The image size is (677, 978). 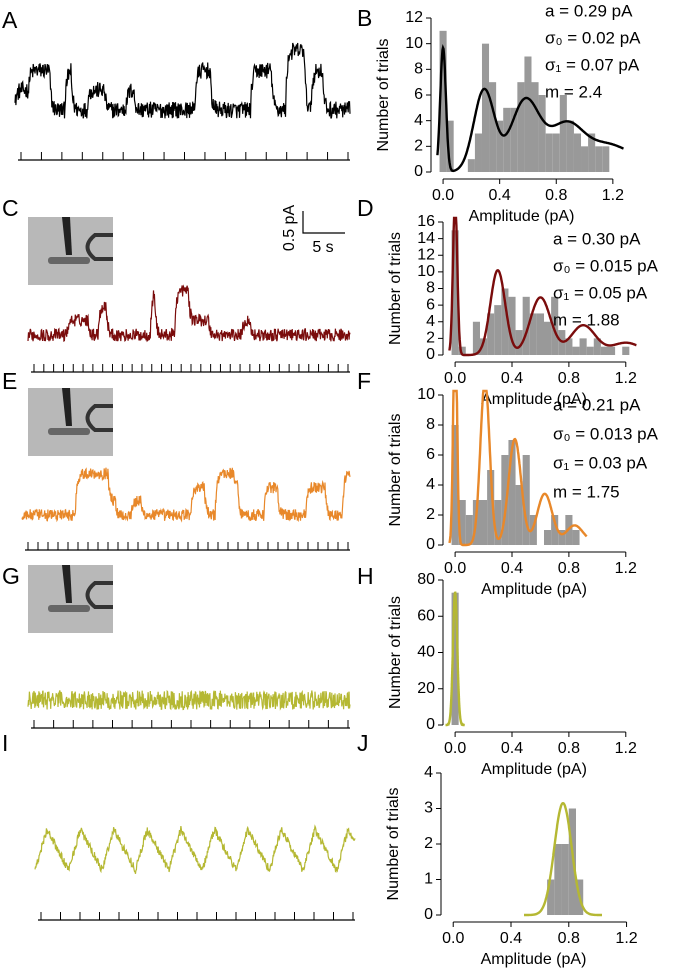 What do you see at coordinates (426, 615) in the screenshot?
I see `y-tick-label: 60` at bounding box center [426, 615].